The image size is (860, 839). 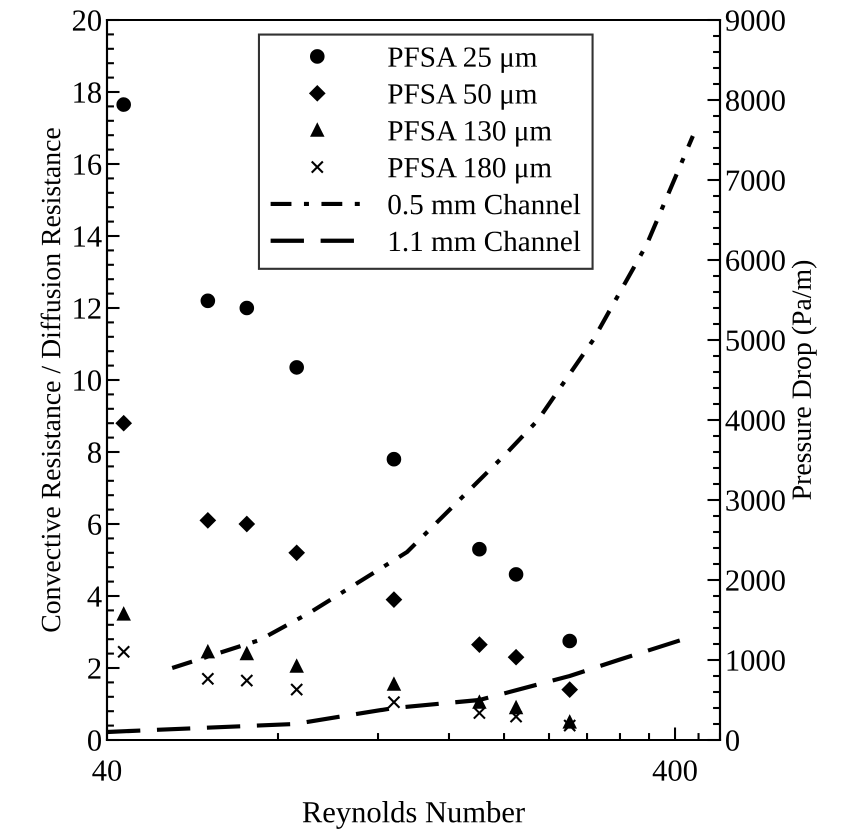 What do you see at coordinates (756, 660) in the screenshot?
I see `y2-tick-label: 1000` at bounding box center [756, 660].